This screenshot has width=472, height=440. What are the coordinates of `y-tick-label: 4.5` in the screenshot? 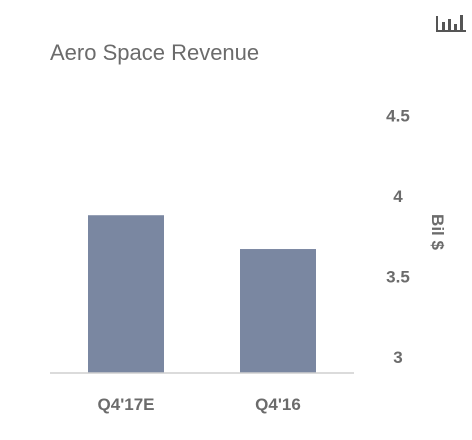 It's located at (398, 115).